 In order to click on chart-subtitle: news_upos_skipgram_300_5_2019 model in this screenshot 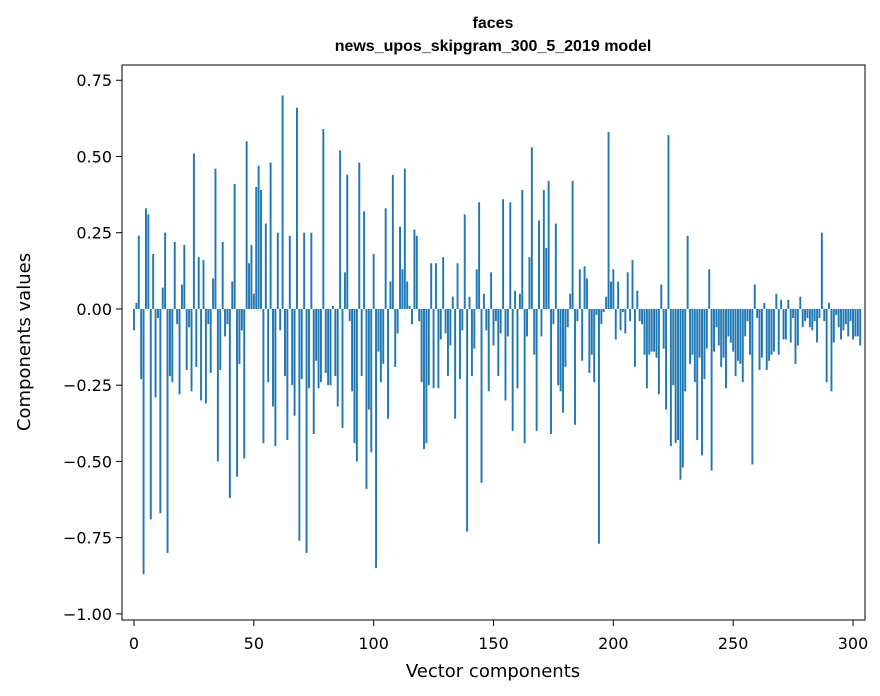, I will do `click(493, 46)`.